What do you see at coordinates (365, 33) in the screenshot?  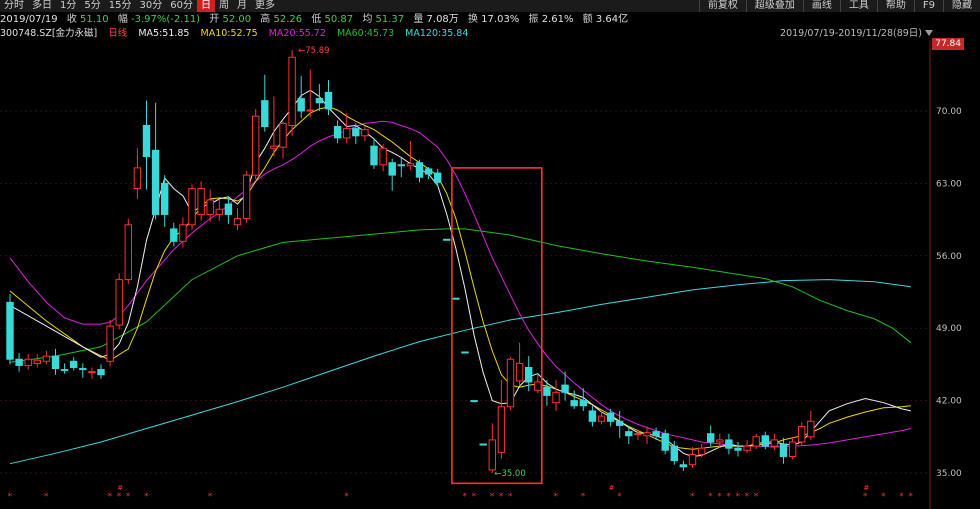 I see `ma60-label: MA60:45.73` at bounding box center [365, 33].